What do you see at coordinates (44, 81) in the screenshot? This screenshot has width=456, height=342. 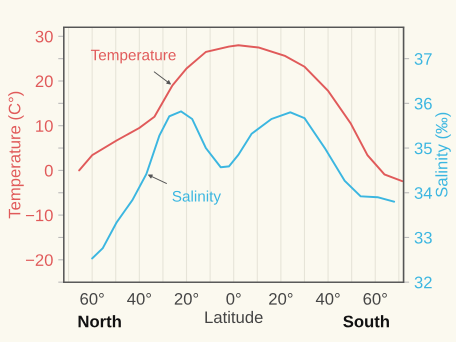 I see `y-tick-label: 20` at bounding box center [44, 81].